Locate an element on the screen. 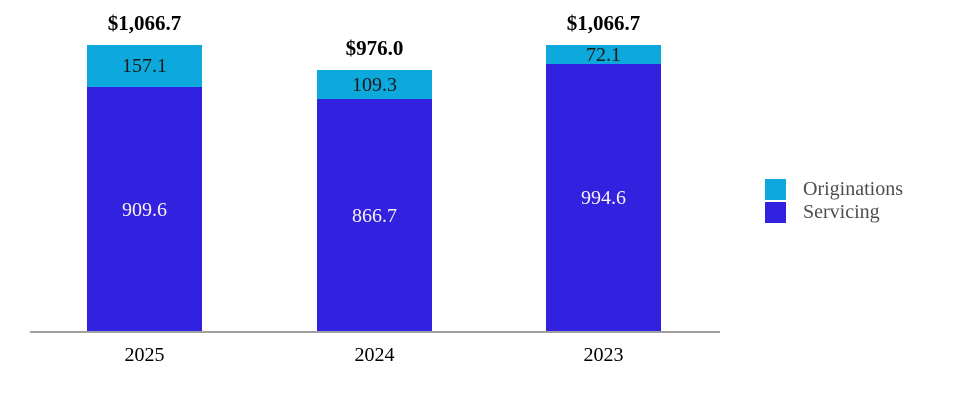  originations-value-label: 157.1 is located at coordinates (144, 66).